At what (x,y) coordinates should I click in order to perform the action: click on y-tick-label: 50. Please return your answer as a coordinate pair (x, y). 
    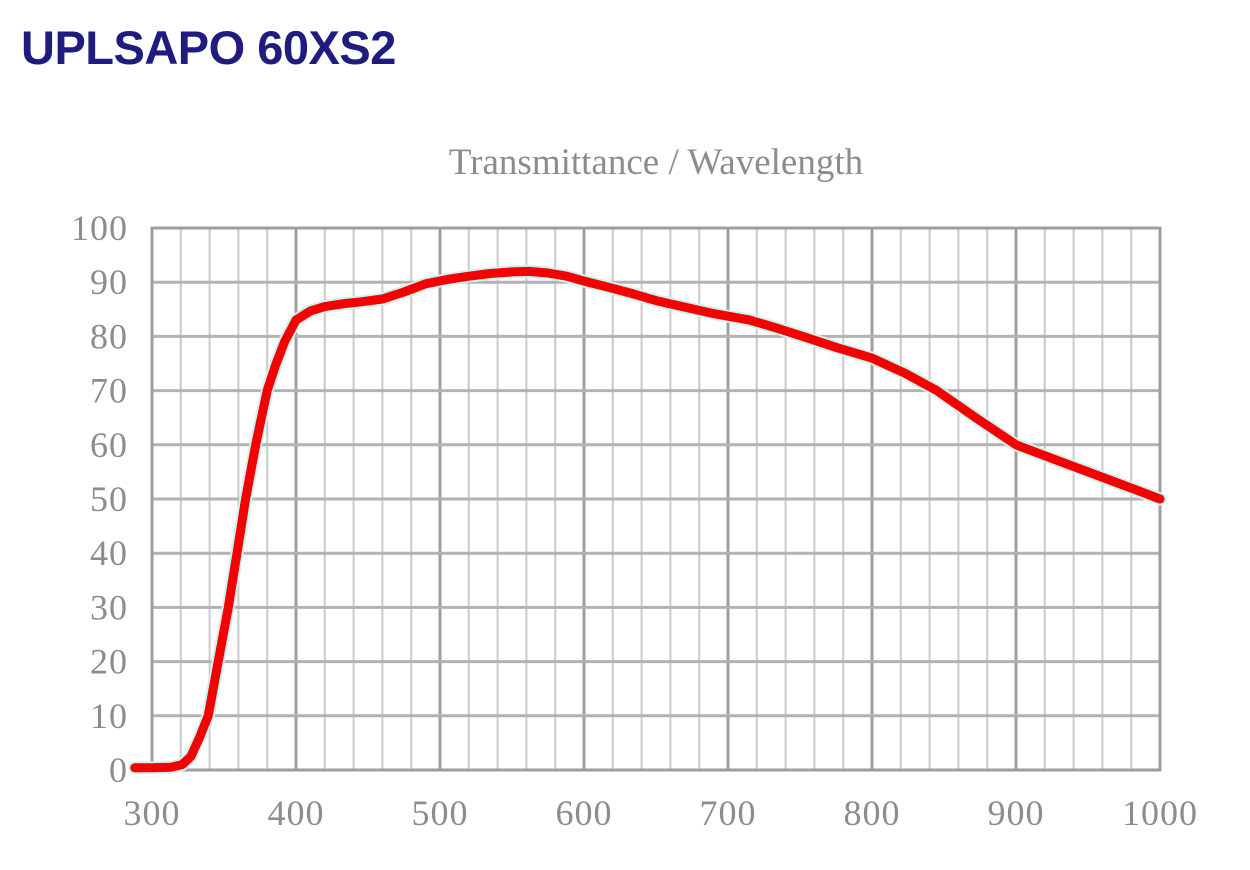
    Looking at the image, I should click on (109, 499).